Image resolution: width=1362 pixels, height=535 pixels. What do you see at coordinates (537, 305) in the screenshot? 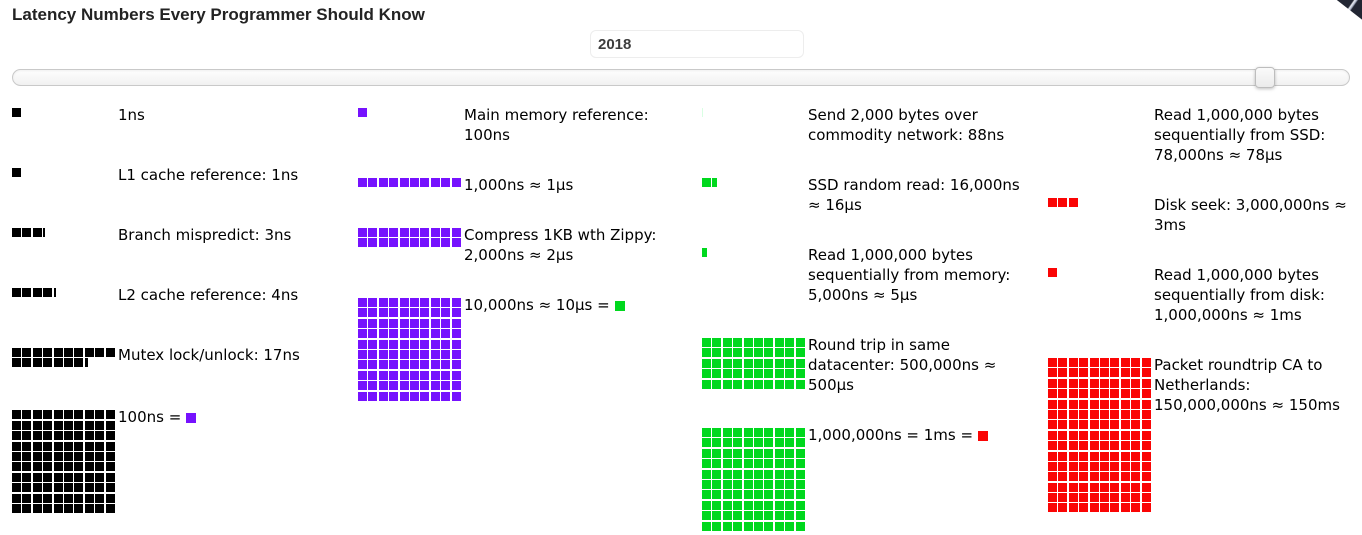
I see `latency-label-text: 10,000ns ≈ 10µs =` at bounding box center [537, 305].